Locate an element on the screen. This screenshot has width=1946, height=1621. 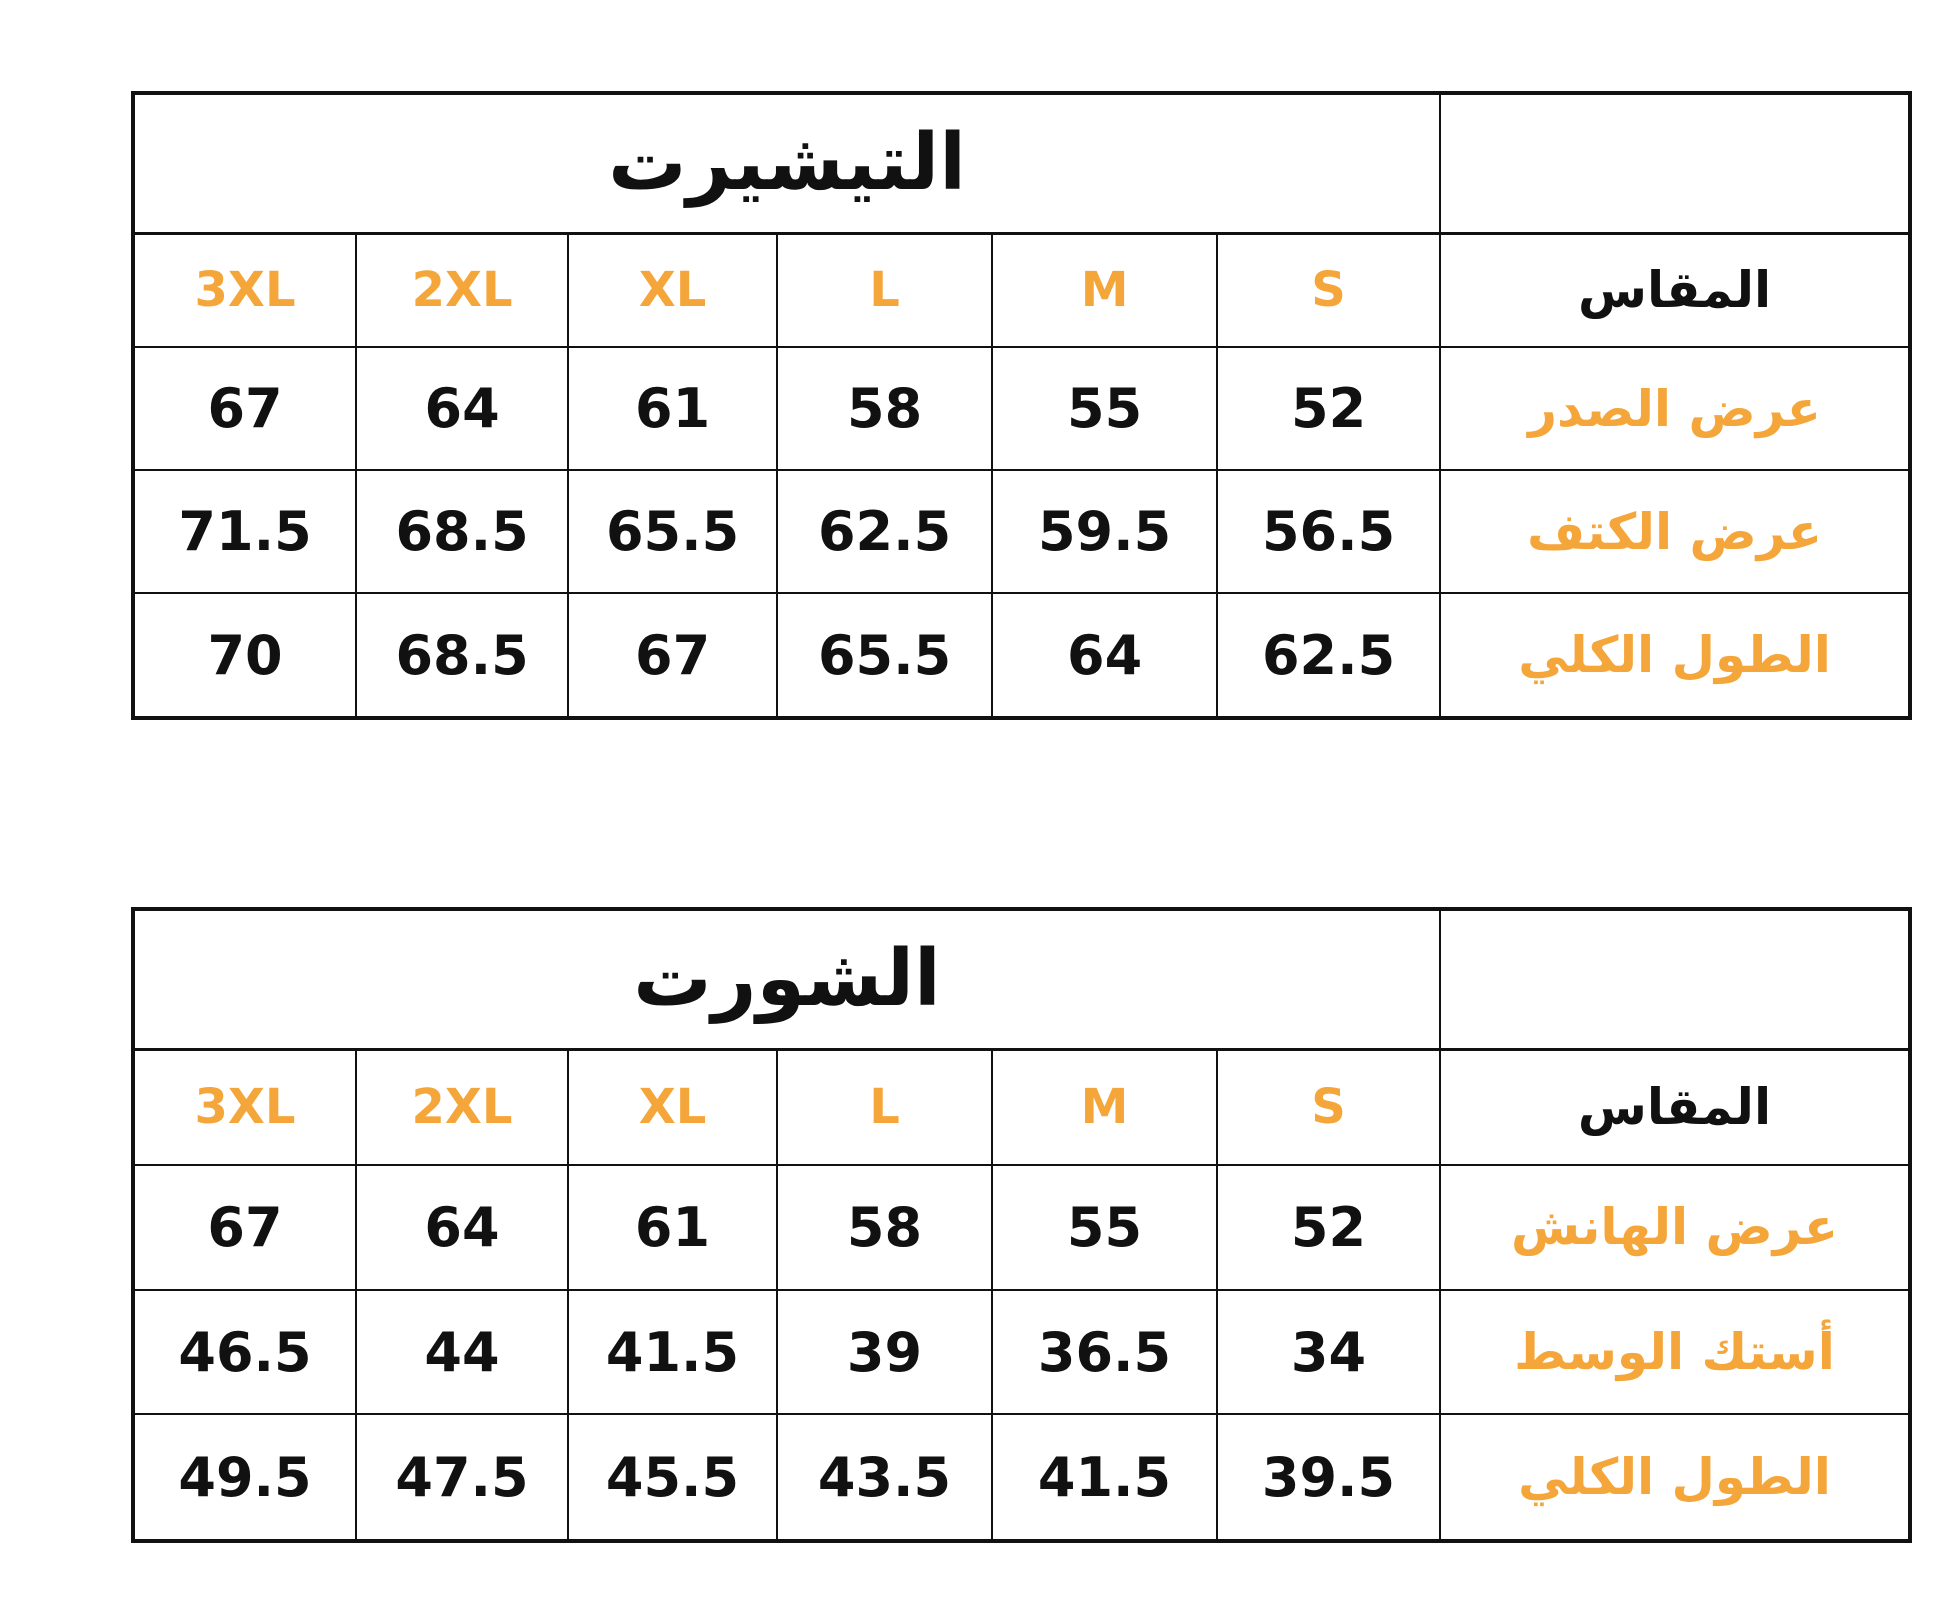
measurement-value: 70 is located at coordinates (244, 655).